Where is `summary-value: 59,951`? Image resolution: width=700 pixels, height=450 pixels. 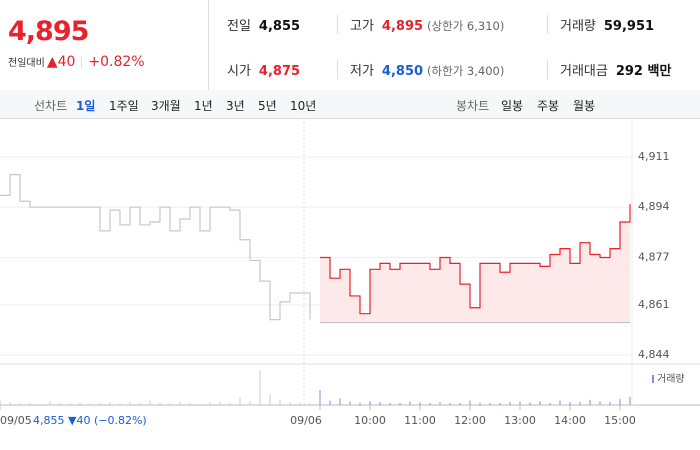
summary-value: 59,951 is located at coordinates (629, 26).